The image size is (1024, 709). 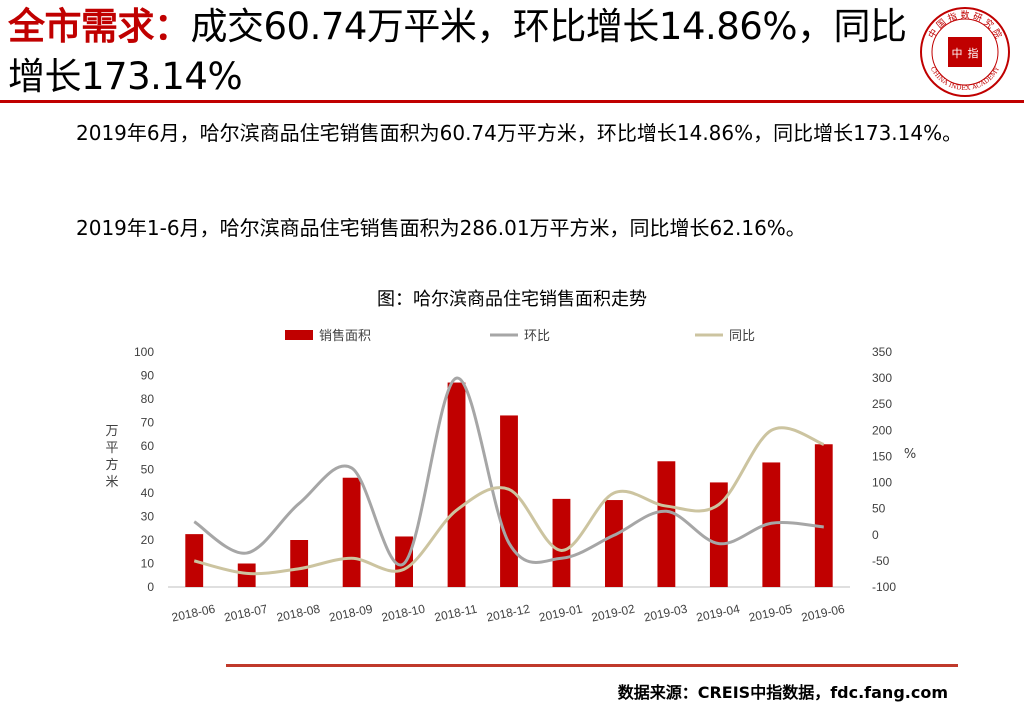 What do you see at coordinates (144, 352) in the screenshot?
I see `y-left-tick-label: 100` at bounding box center [144, 352].